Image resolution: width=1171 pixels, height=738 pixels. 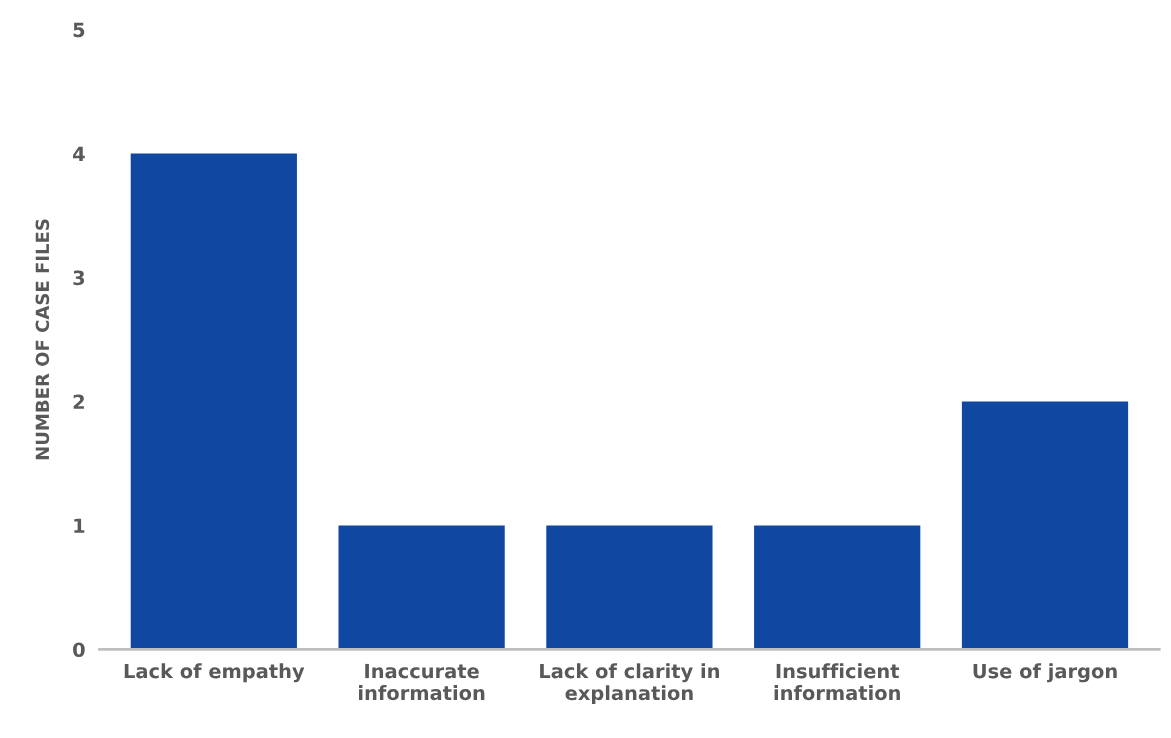 What do you see at coordinates (79, 30) in the screenshot?
I see `y-tick-label: 5` at bounding box center [79, 30].